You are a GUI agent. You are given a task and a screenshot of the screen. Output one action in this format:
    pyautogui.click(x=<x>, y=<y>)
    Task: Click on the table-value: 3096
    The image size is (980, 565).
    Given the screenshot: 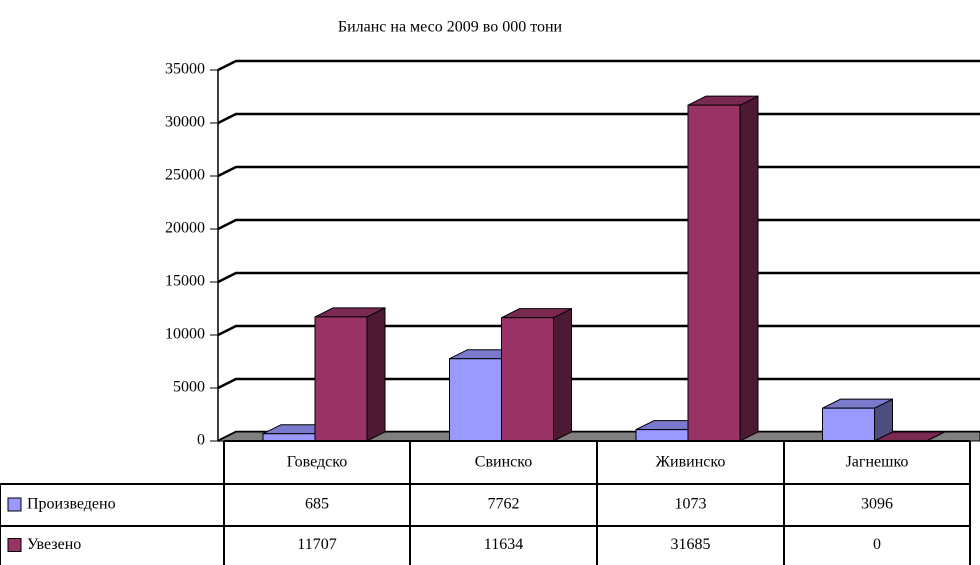 What is the action you would take?
    pyautogui.click(x=877, y=504)
    